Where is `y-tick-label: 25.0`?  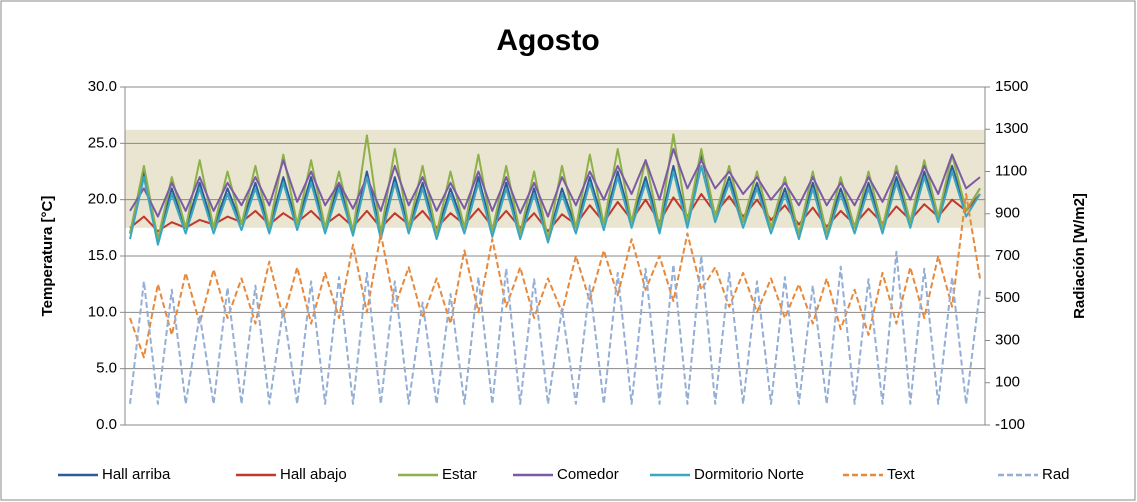
y-tick-label: 25.0 is located at coordinates (102, 142).